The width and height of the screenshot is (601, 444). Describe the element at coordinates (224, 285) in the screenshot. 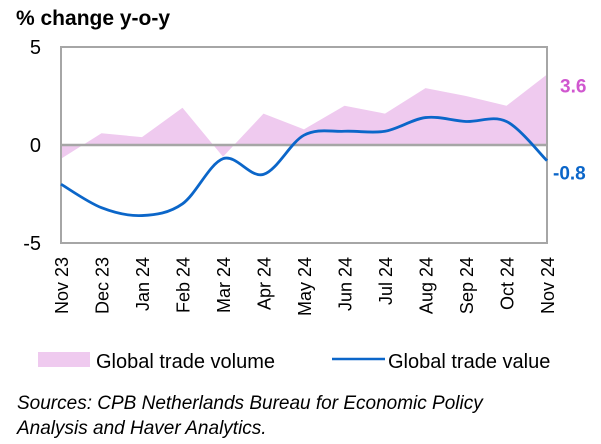

I see `x-tick-label: Mar 24` at that location.